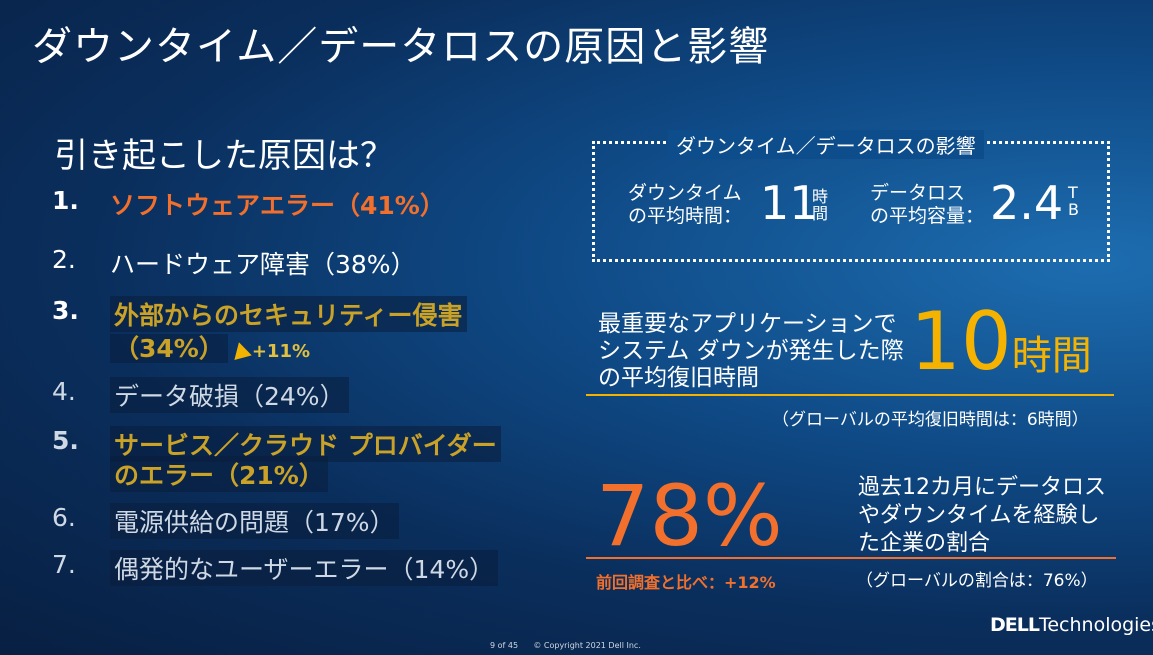 The image size is (1153, 655). What do you see at coordinates (820, 196) in the screenshot?
I see `downtime-unit-line1: 時` at bounding box center [820, 196].